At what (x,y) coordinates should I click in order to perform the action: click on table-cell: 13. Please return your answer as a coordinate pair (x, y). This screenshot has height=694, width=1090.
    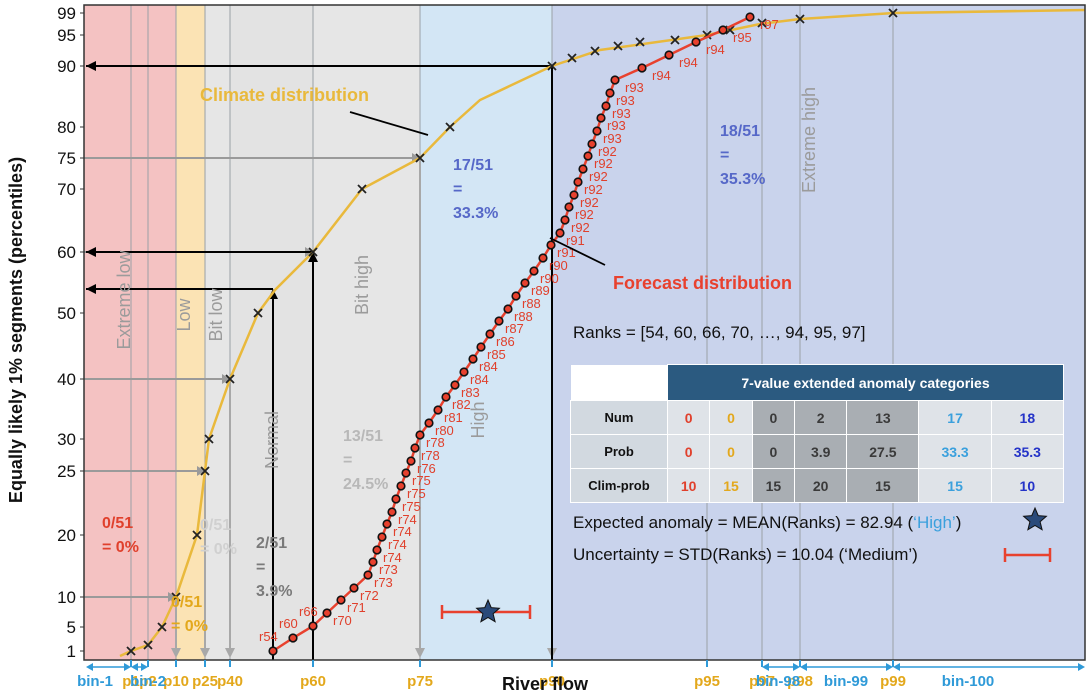
    Looking at the image, I should click on (883, 417).